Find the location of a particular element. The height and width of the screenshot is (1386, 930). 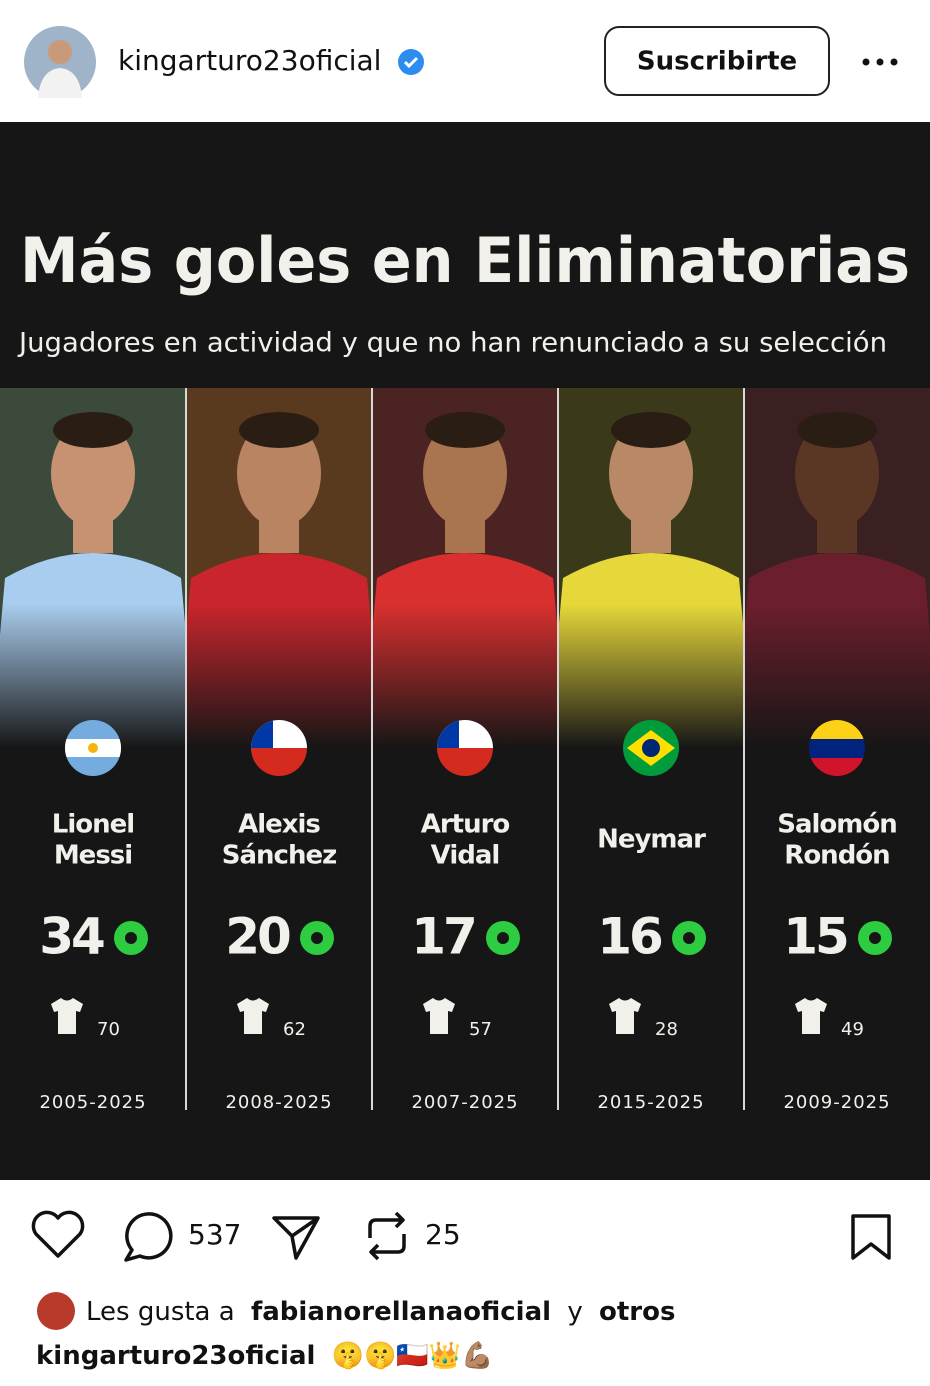

player-card: Neymar 16 28 2015-2025 is located at coordinates (650, 750).